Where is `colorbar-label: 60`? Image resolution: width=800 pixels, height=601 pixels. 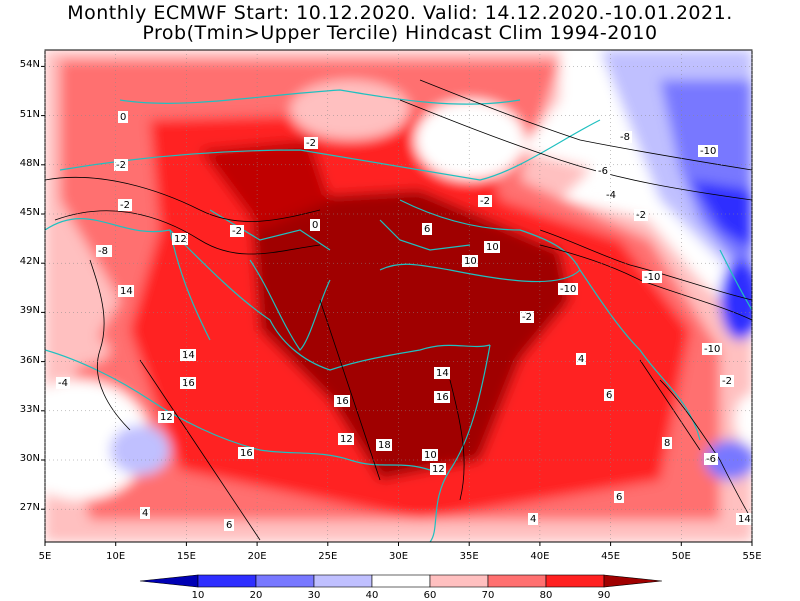 colorbar-label: 60 is located at coordinates (430, 595).